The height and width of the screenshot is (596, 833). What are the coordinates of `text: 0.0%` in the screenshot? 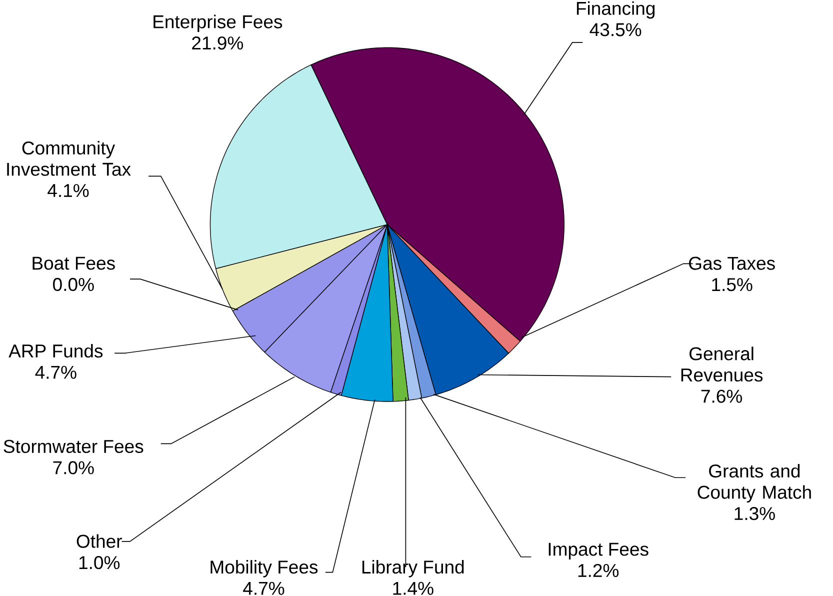 It's located at (73, 284).